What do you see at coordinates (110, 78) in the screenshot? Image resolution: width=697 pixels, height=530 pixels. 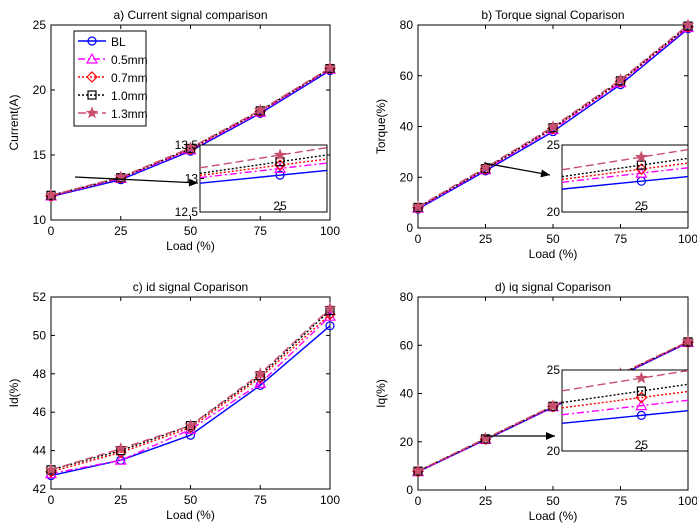 I see `legend-box` at bounding box center [110, 78].